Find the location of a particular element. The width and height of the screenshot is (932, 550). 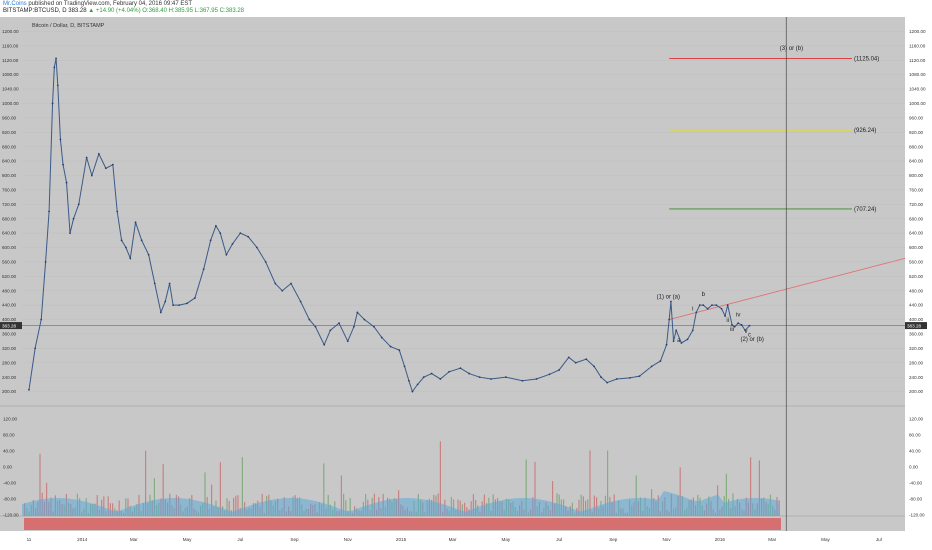

y-tick-label-left: 280.00 is located at coordinates (9, 362).